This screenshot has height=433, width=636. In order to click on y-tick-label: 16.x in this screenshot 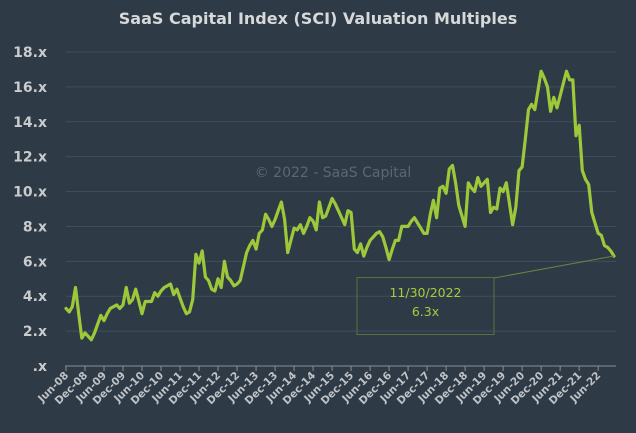, I will do `click(30, 88)`.